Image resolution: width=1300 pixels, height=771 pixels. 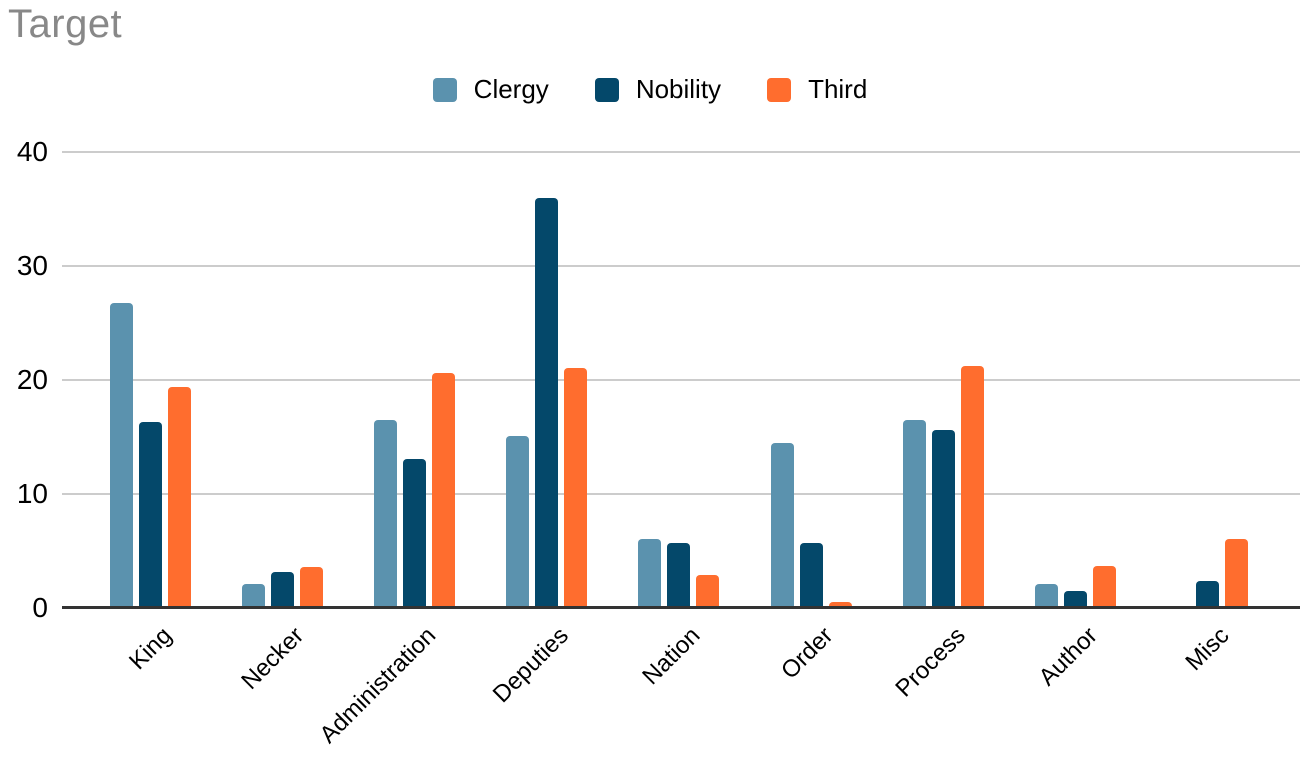 I want to click on bar-order-third, so click(x=840, y=605).